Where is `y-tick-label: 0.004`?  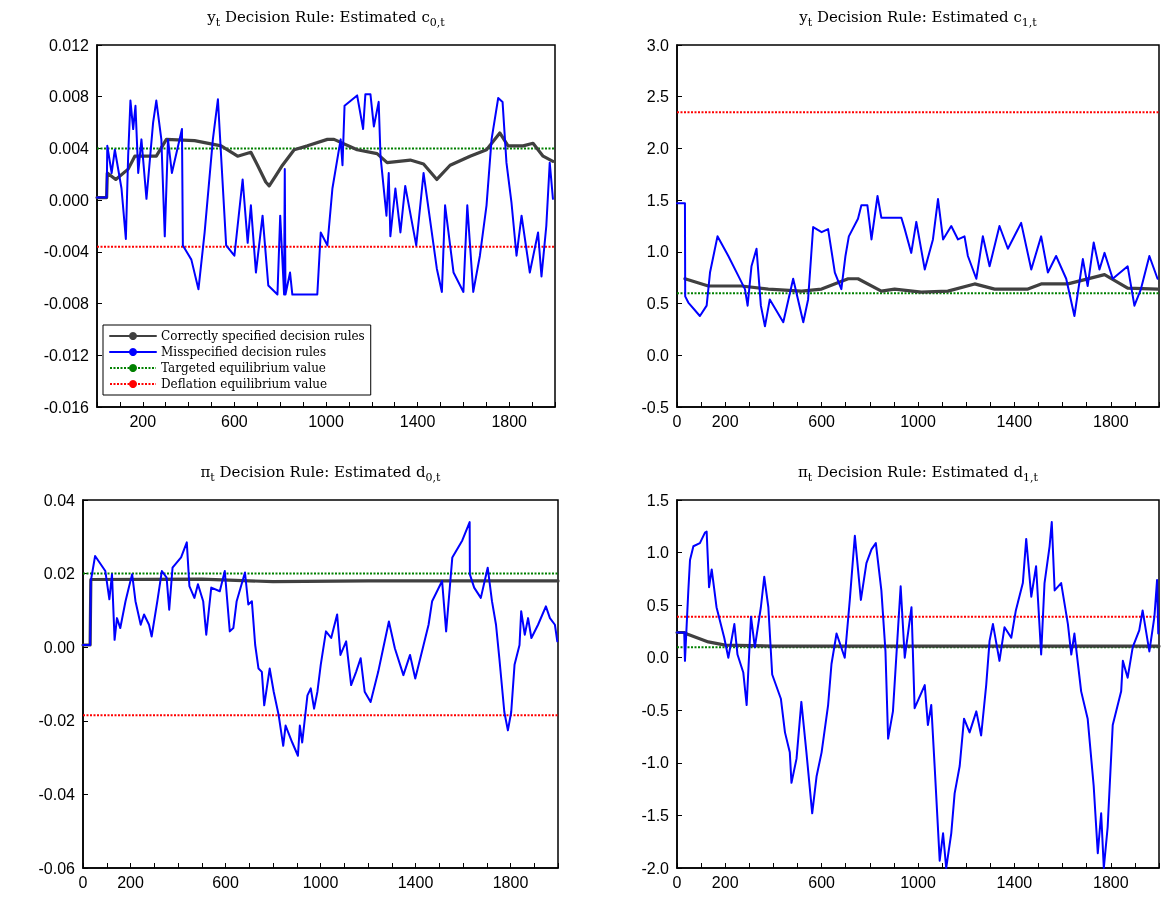
y-tick-label: 0.004 is located at coordinates (69, 148).